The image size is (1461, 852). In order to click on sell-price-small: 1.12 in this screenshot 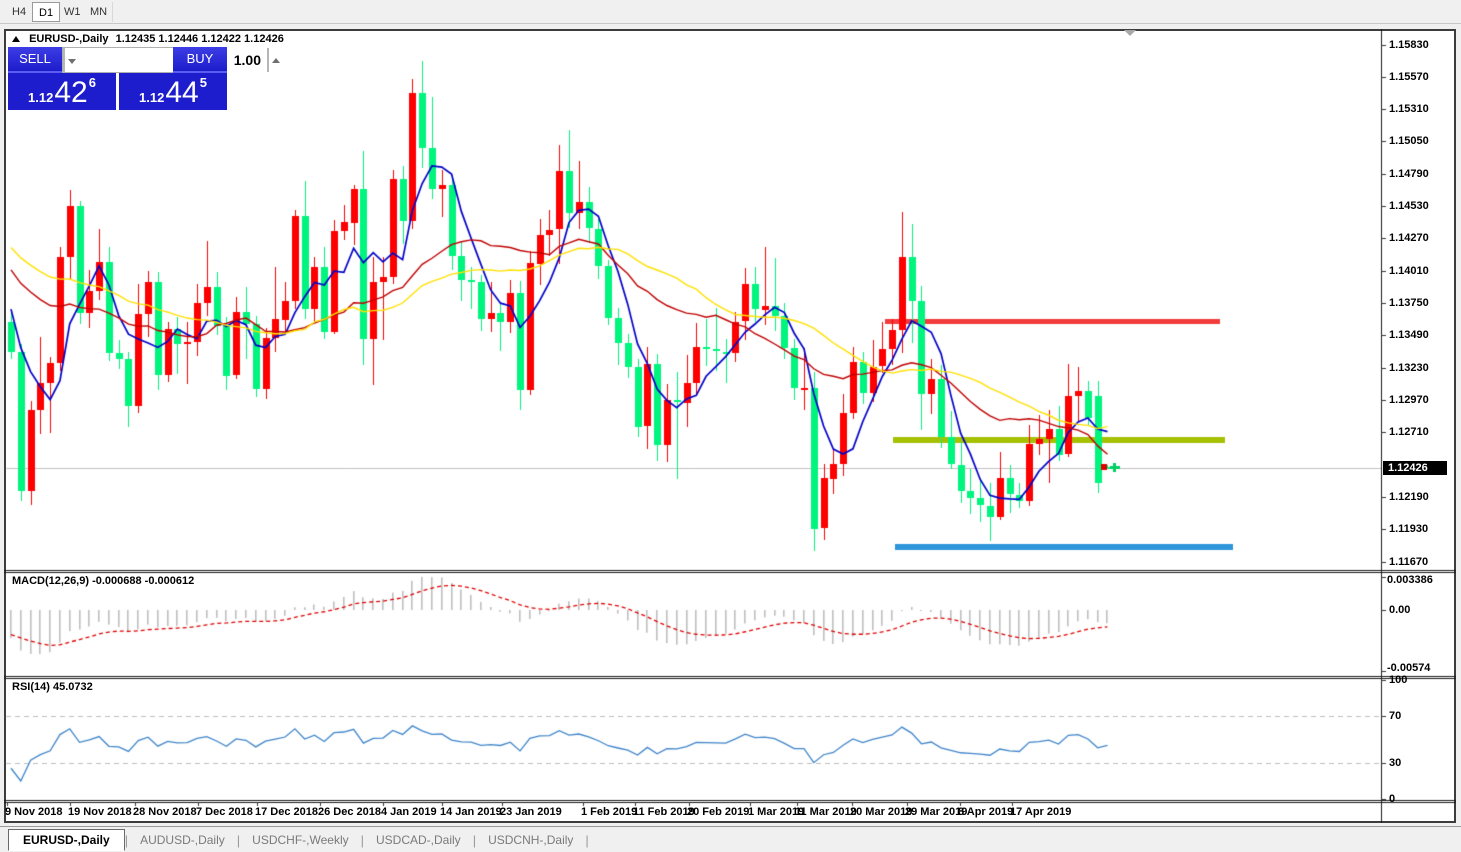, I will do `click(41, 97)`.